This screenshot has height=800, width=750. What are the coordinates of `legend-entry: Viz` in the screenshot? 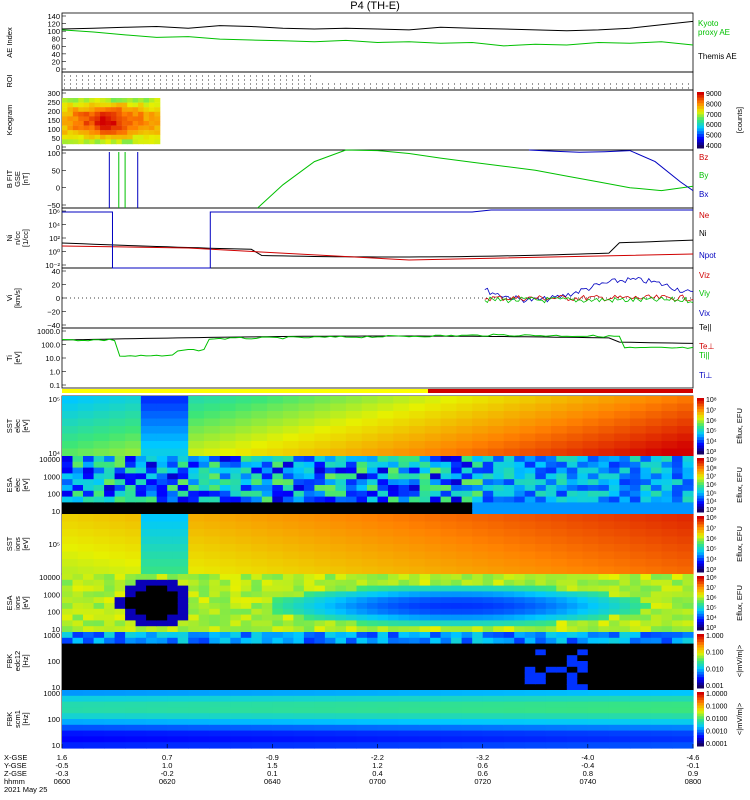 It's located at (704, 275).